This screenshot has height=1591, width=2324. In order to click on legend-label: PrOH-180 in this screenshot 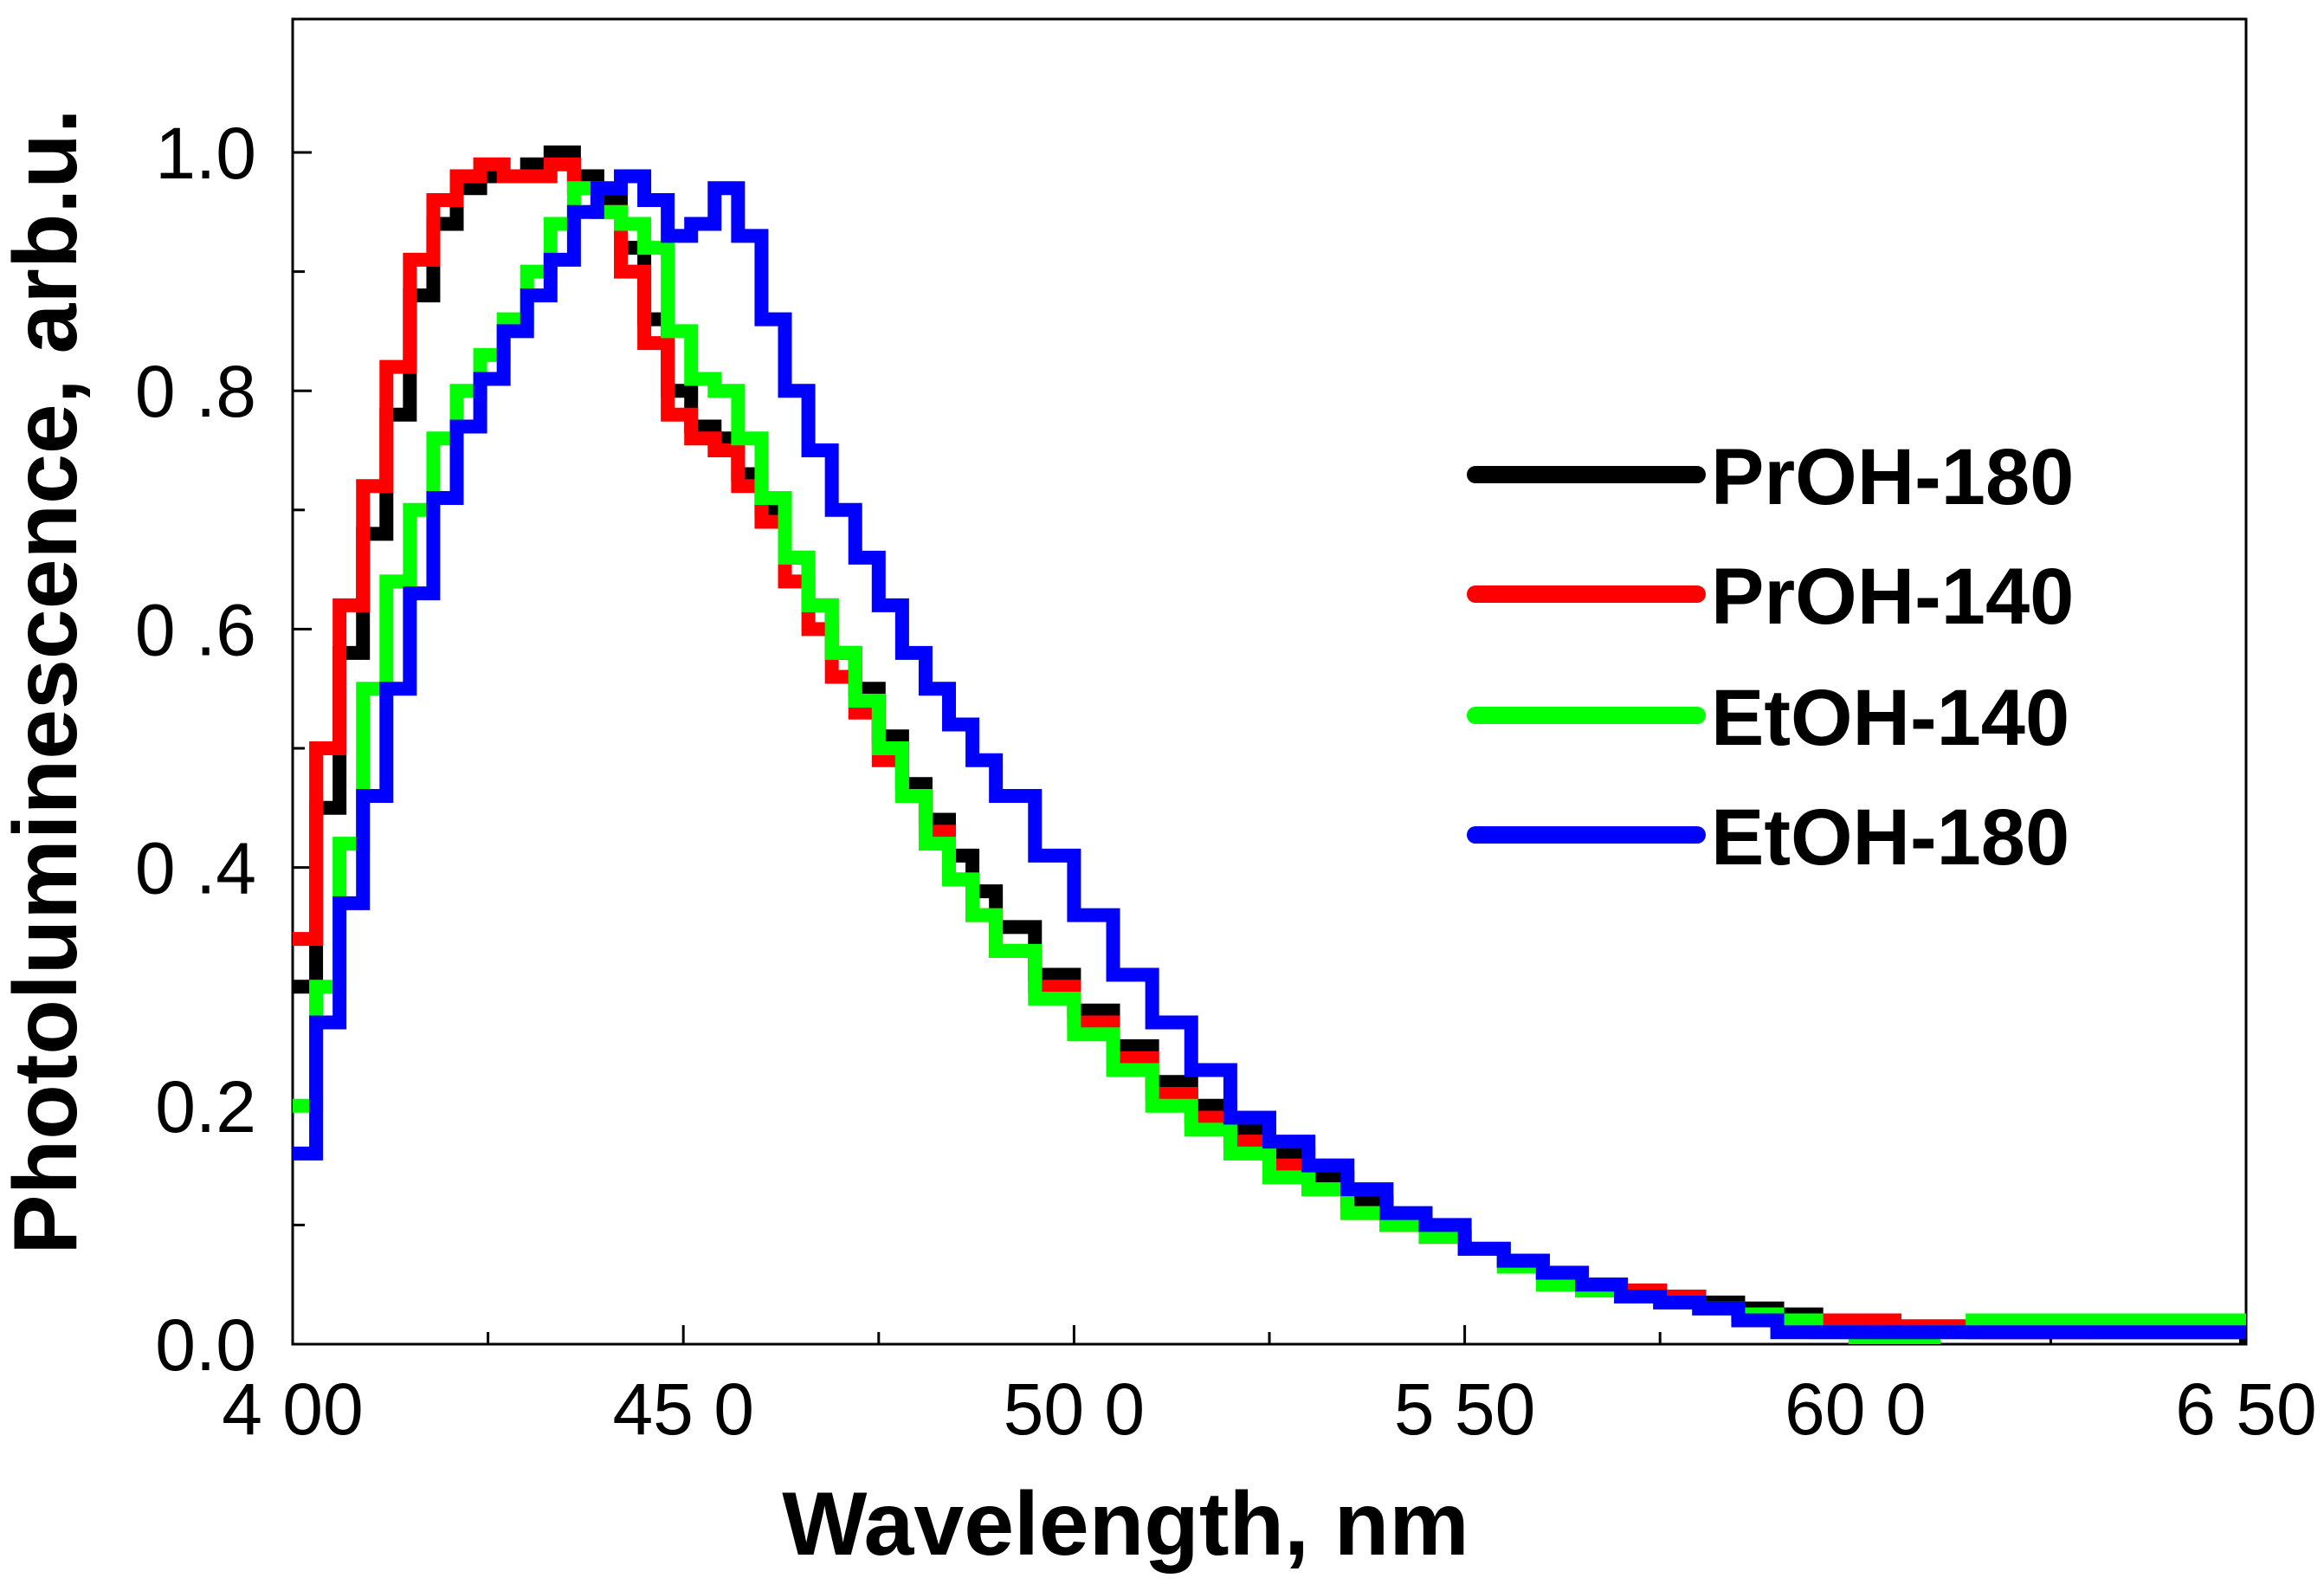, I will do `click(1892, 477)`.